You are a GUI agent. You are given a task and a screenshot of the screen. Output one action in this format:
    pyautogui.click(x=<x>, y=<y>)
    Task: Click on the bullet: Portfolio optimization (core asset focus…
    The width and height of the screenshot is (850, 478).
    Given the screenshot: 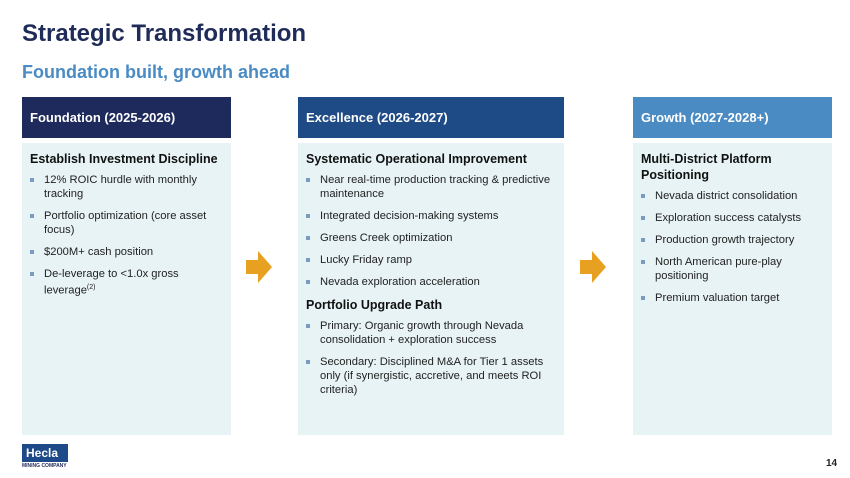 What is the action you would take?
    pyautogui.click(x=126, y=223)
    